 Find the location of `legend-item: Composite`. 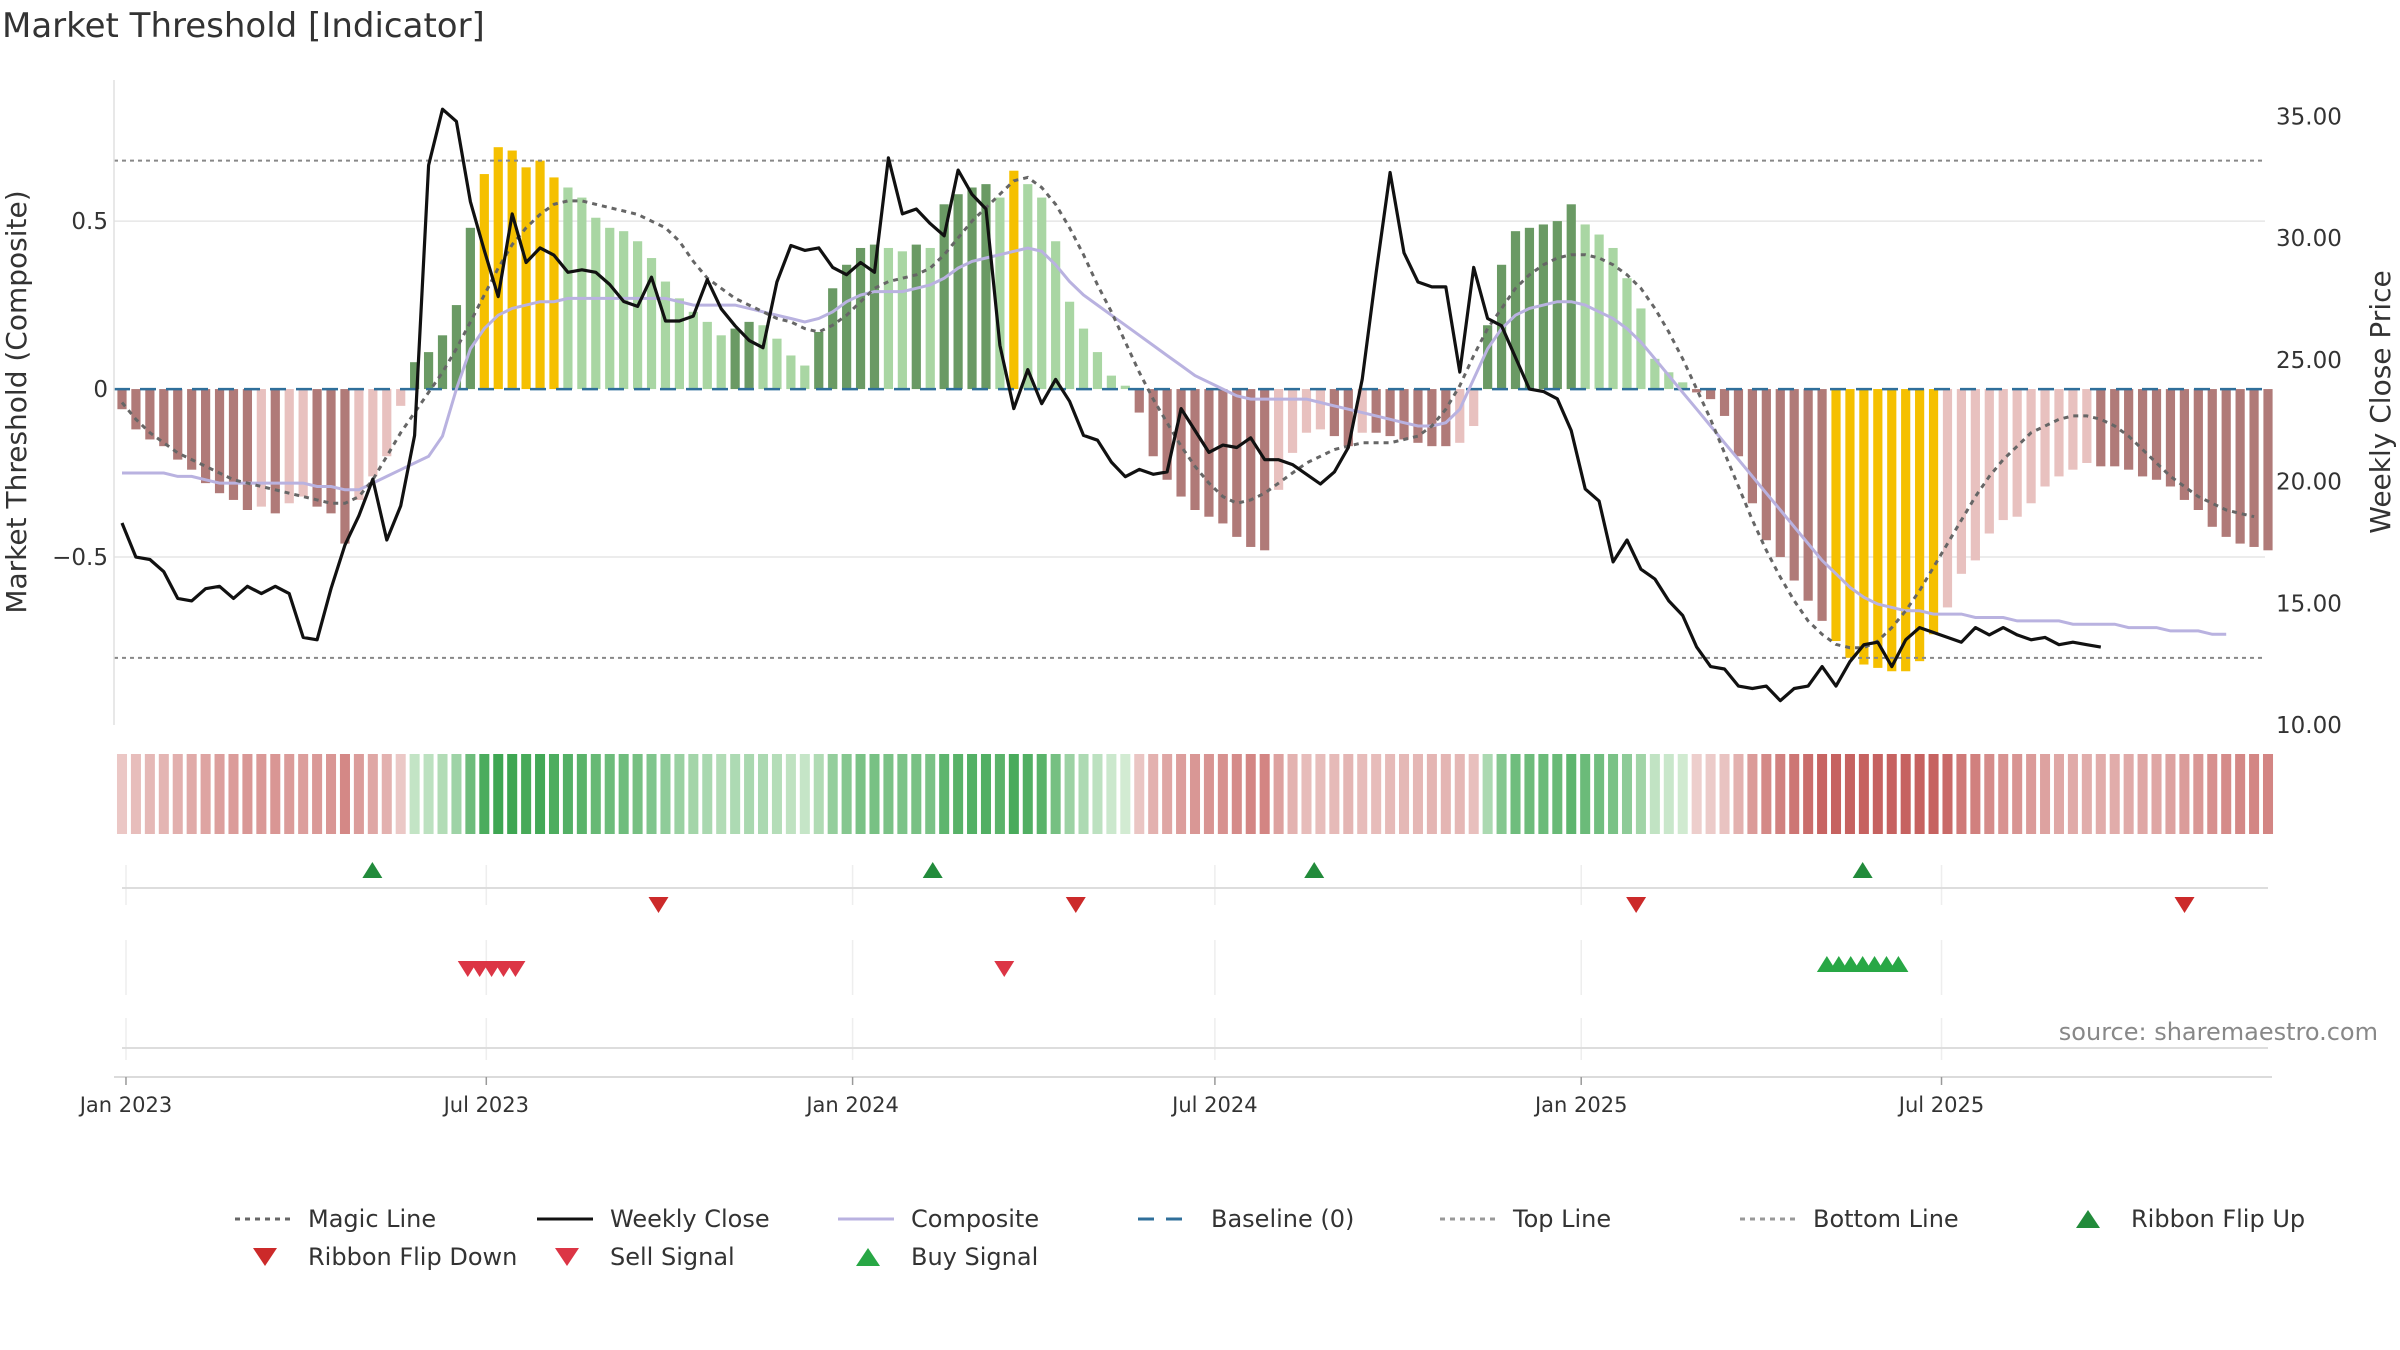

legend-item: Composite is located at coordinates (938, 1219).